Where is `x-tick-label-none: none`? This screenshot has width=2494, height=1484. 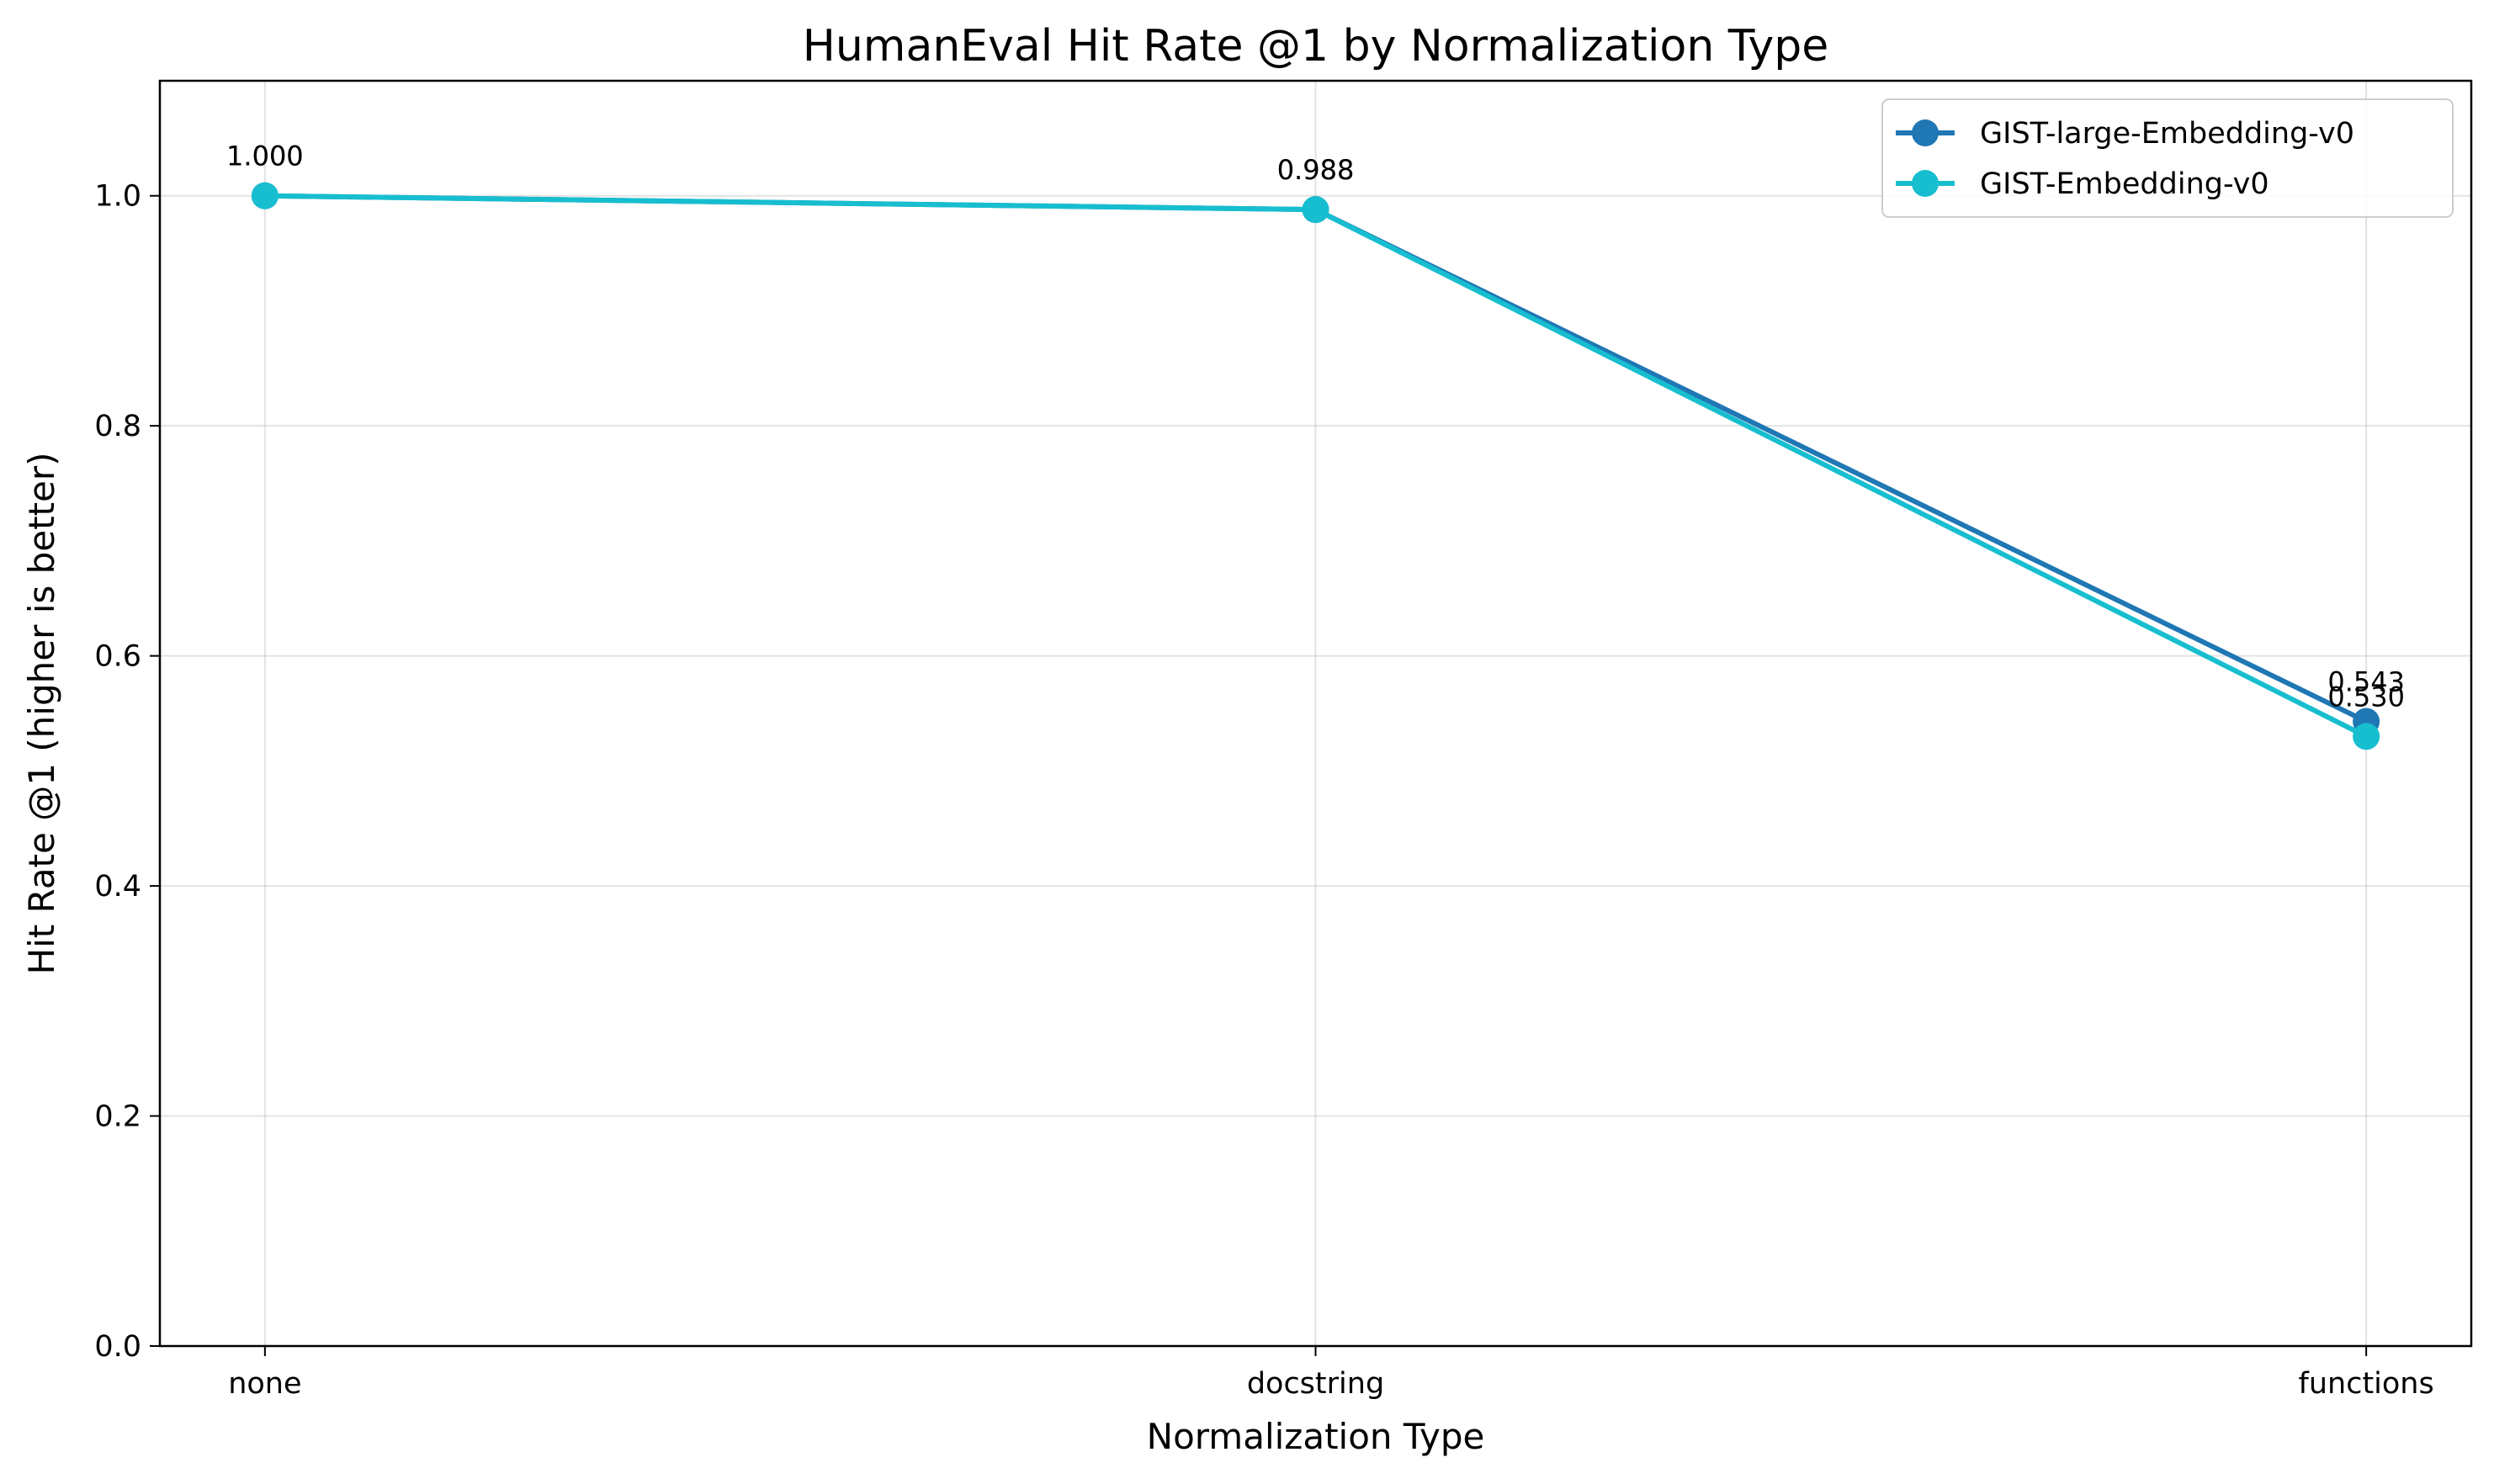
x-tick-label-none: none is located at coordinates (264, 1384).